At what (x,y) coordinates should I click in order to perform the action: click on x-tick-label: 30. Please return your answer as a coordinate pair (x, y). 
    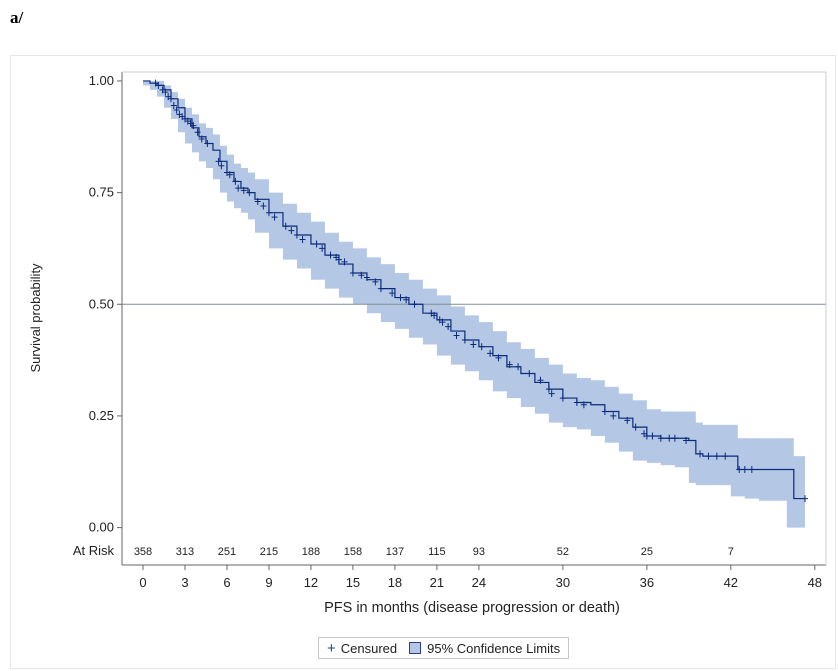
    Looking at the image, I should click on (563, 582).